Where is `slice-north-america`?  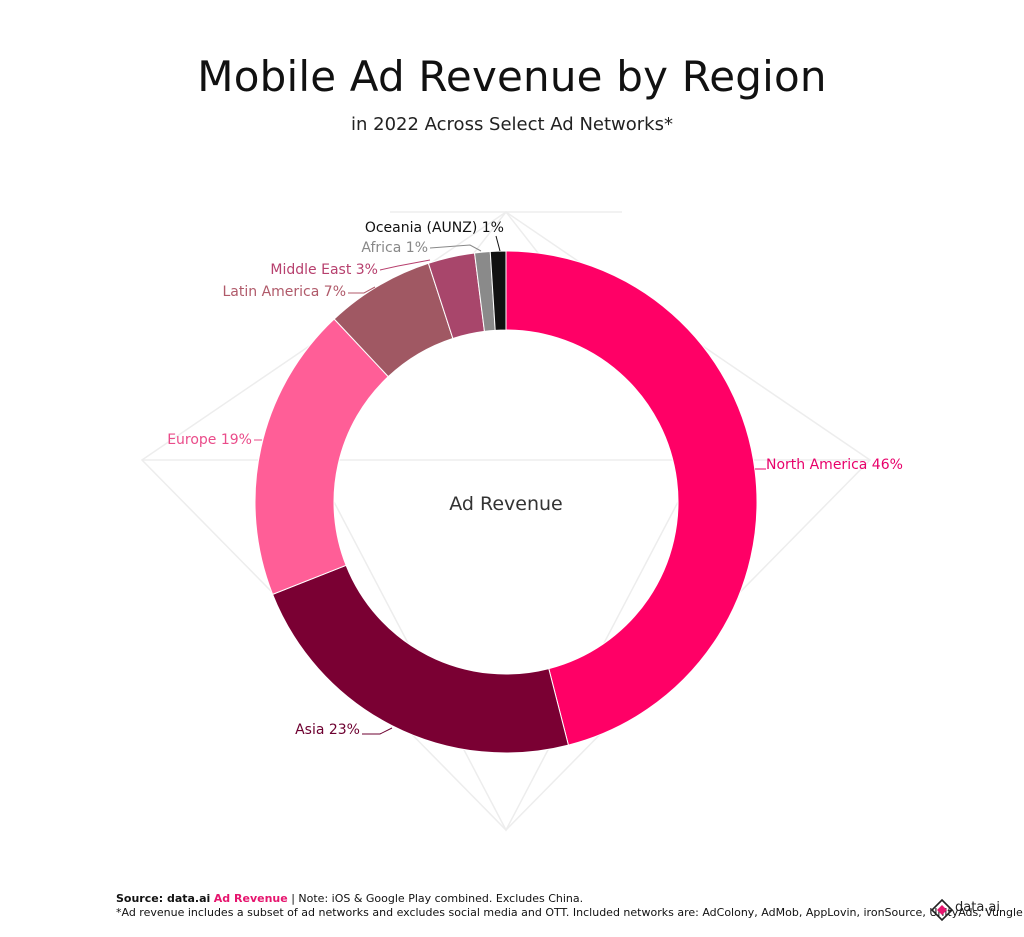
slice-north-america is located at coordinates (631, 498).